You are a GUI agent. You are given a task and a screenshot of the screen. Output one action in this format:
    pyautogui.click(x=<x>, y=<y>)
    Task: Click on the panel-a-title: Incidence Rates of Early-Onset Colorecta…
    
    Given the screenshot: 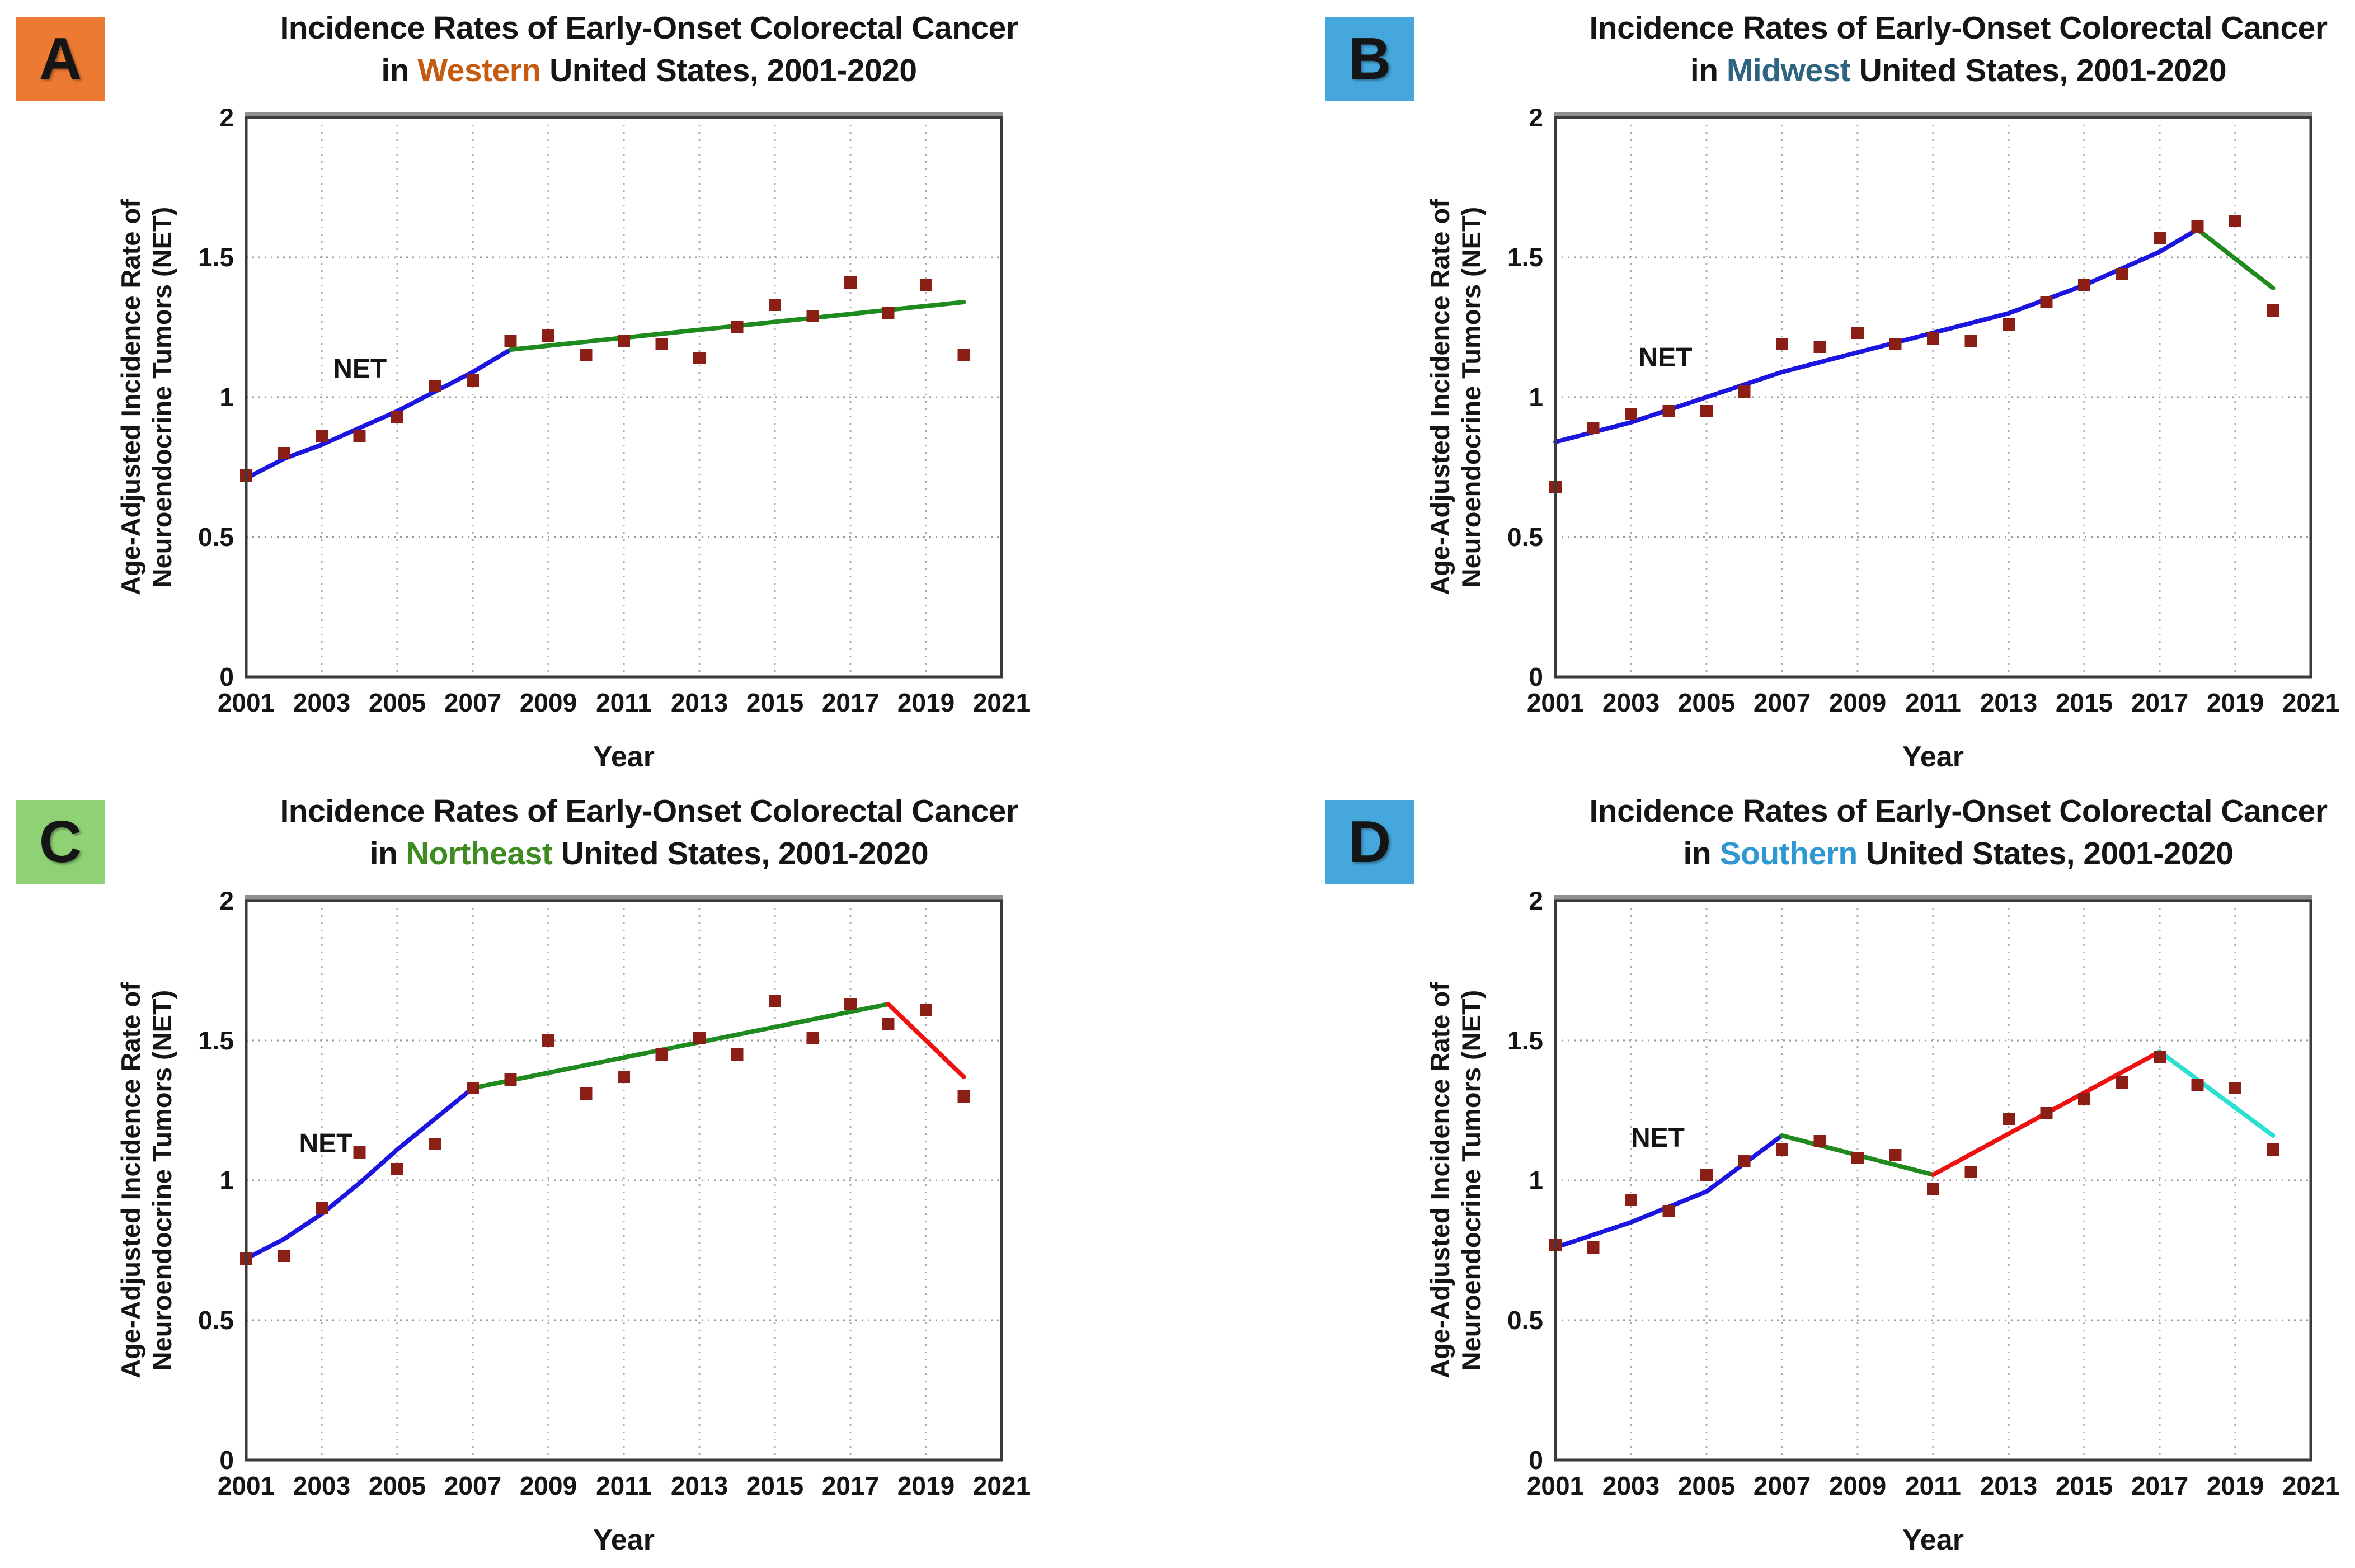 What is the action you would take?
    pyautogui.click(x=649, y=50)
    